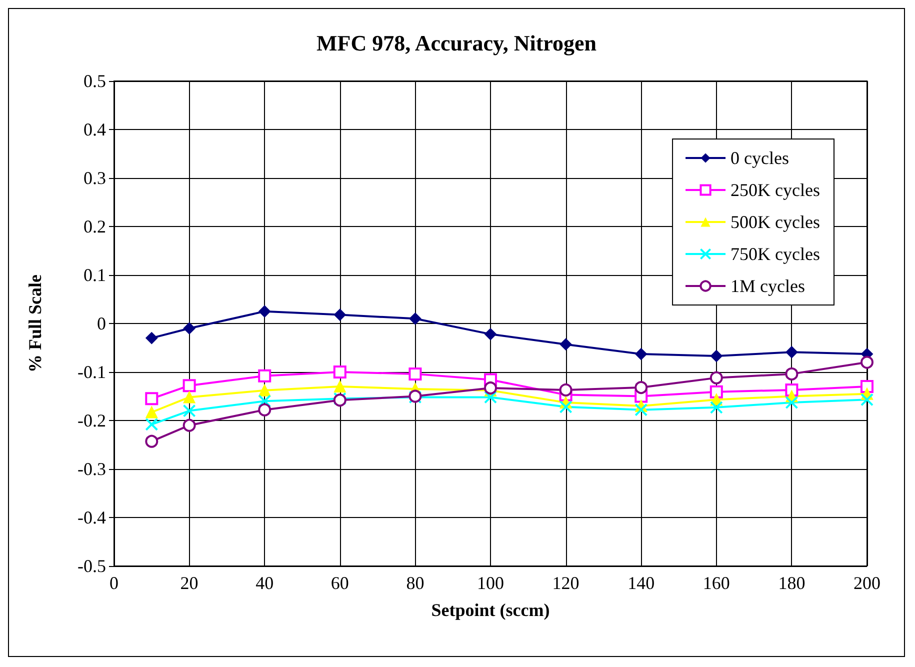 This screenshot has width=915, height=667. I want to click on x-tick-label: 100, so click(490, 583).